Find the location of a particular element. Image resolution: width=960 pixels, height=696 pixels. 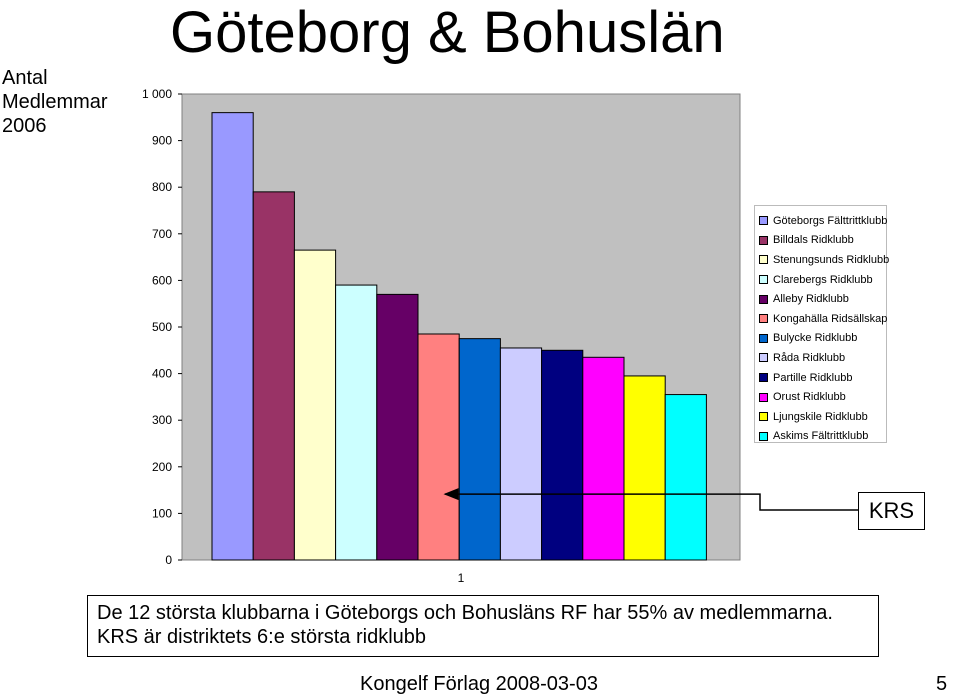

y-tick-label: 800 is located at coordinates (162, 187).